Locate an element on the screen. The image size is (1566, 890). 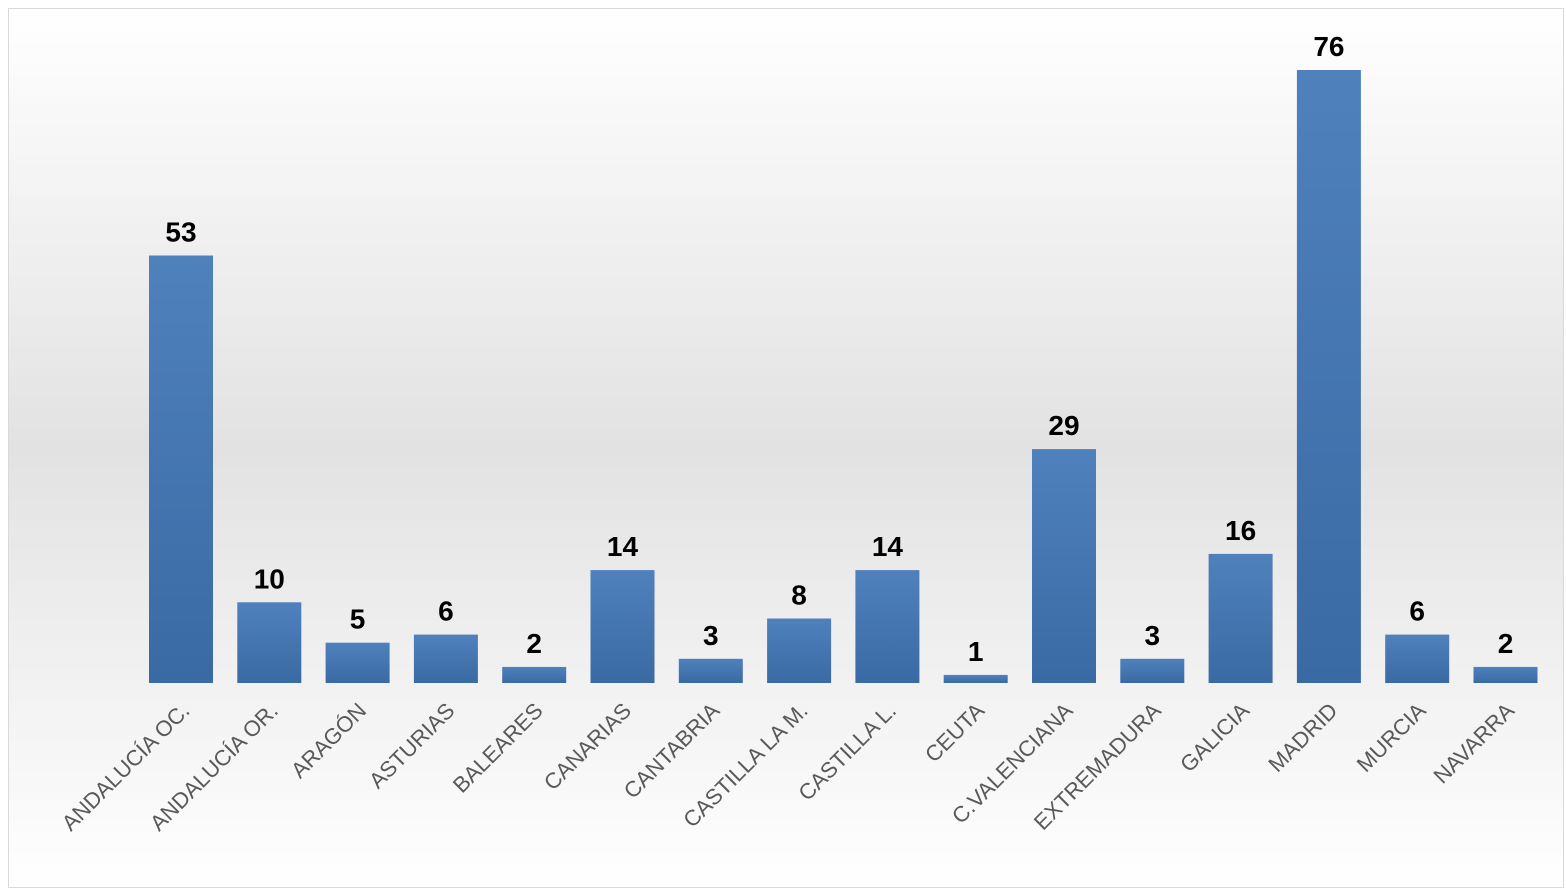
category-label: MURCIA is located at coordinates (1391, 737).